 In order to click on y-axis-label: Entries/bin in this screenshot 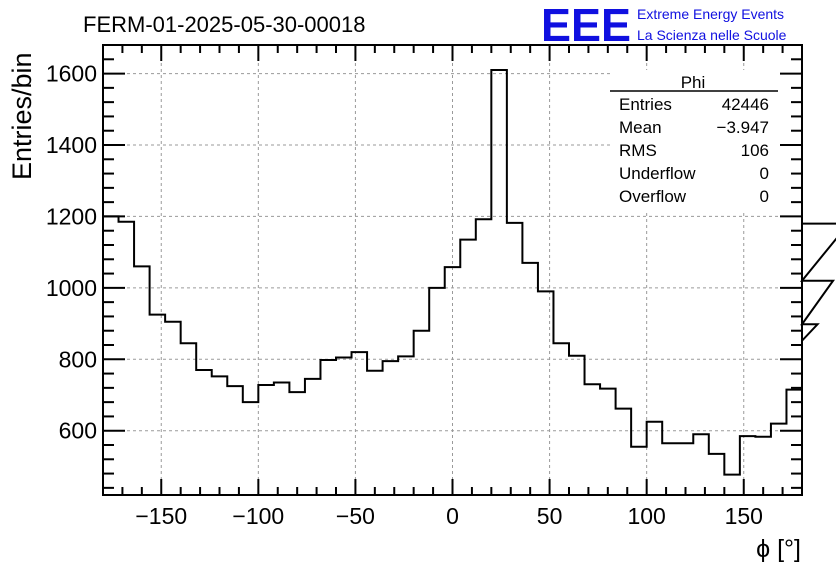, I will do `click(22, 116)`.